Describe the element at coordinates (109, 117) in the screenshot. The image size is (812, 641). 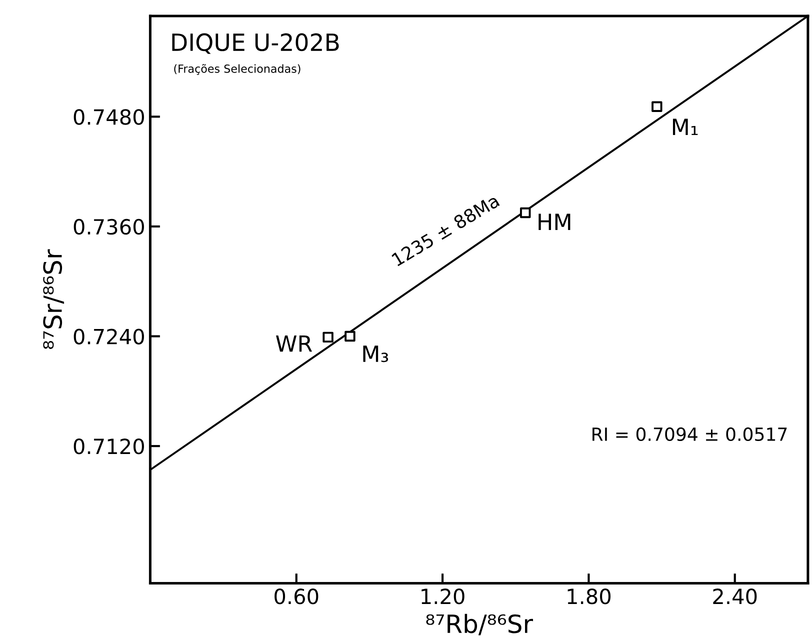
I see `y-tick-label: 0.7480` at that location.